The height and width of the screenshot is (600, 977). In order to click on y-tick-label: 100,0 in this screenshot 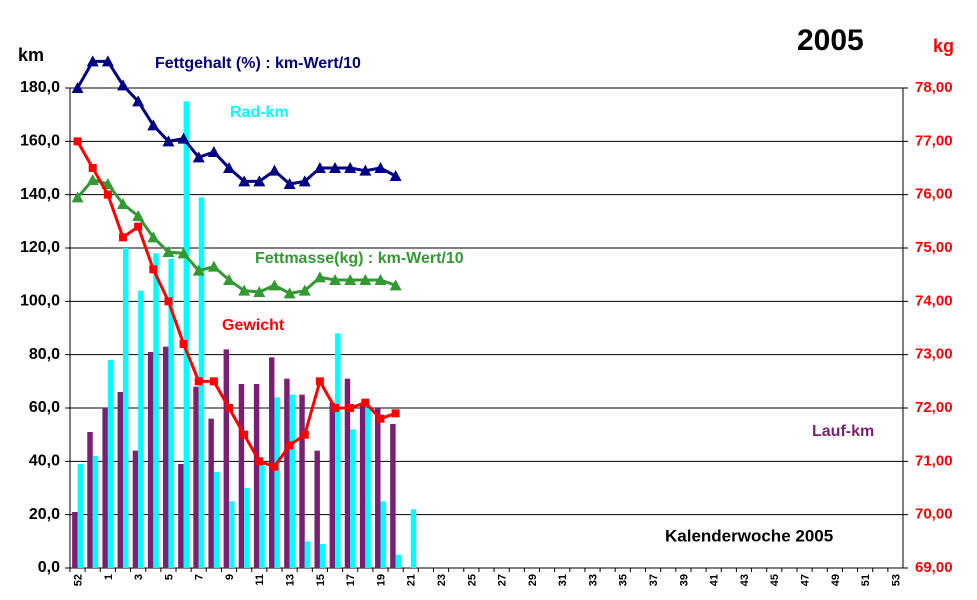, I will do `click(40, 301)`.